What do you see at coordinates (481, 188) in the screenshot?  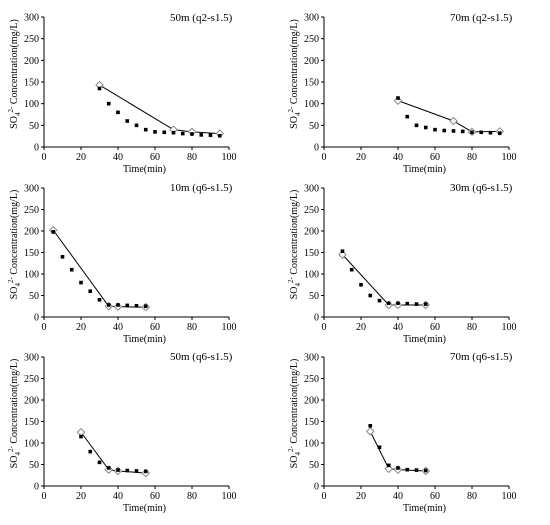 I see `chart-title: 30m (q6-s1.5)` at bounding box center [481, 188].